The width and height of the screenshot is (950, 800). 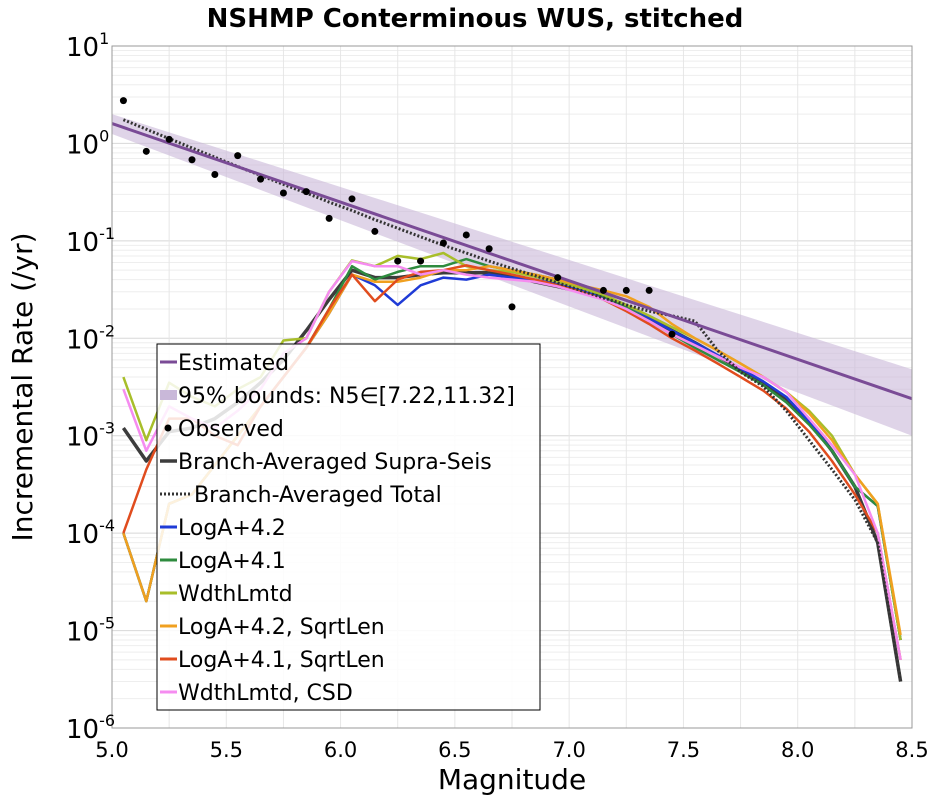 What do you see at coordinates (318, 495) in the screenshot?
I see `legend-label: Branch-Averaged Total` at bounding box center [318, 495].